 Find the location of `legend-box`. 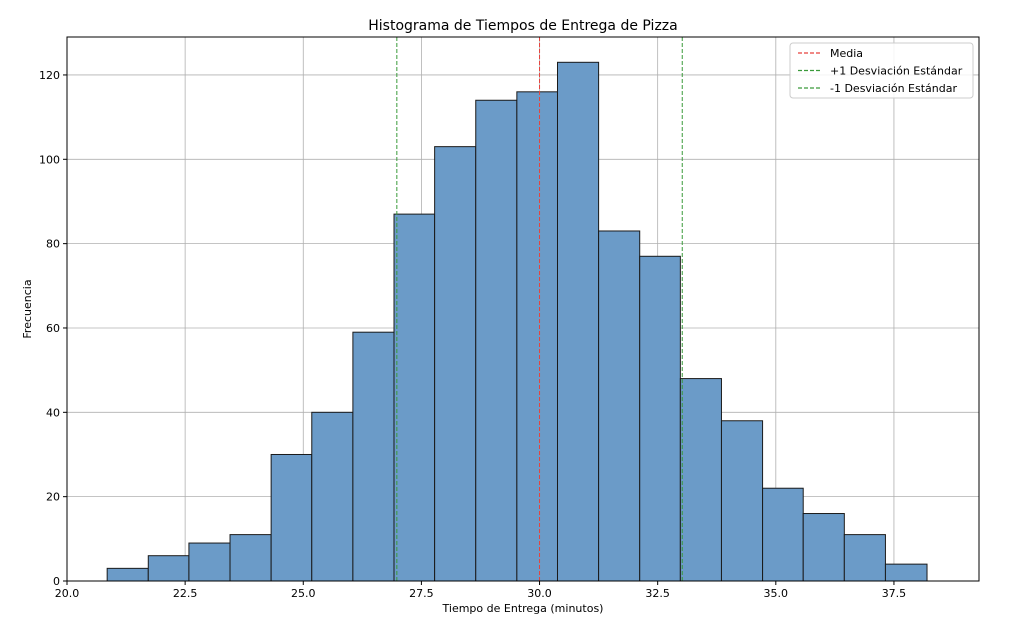

legend-box is located at coordinates (881, 70).